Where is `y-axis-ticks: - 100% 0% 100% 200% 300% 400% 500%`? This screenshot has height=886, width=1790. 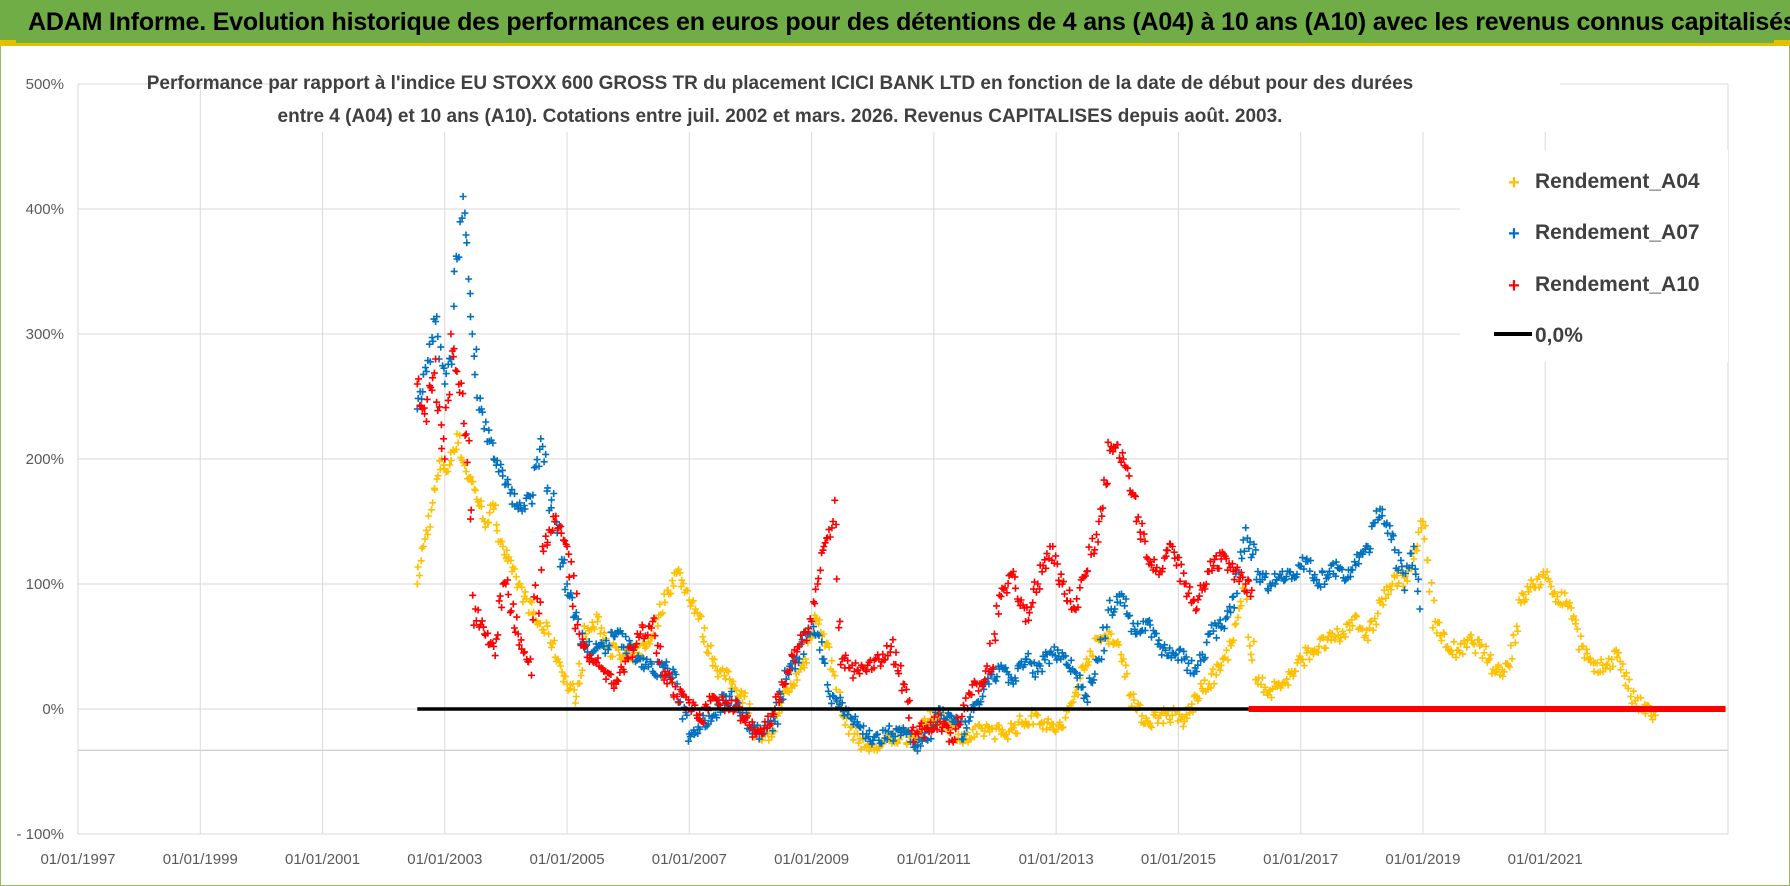 y-axis-ticks: - 100% 0% 100% 200% 300% 400% 500% is located at coordinates (40, 459).